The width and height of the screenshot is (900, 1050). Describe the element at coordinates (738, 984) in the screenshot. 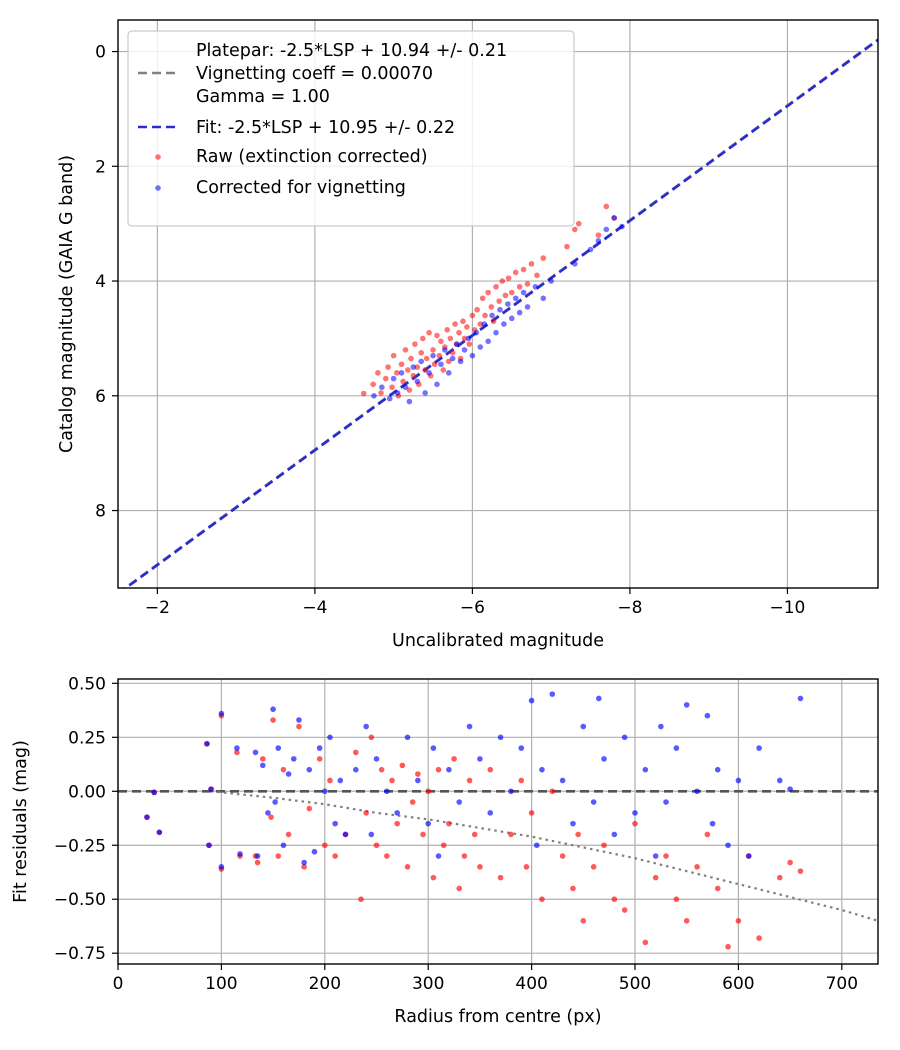

I see `x-tick-label: 600` at that location.